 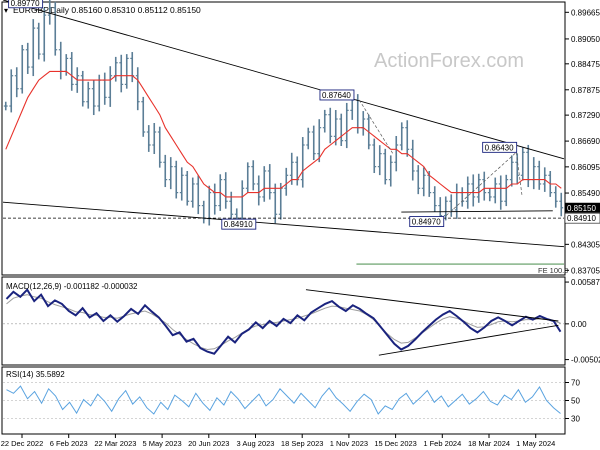 What do you see at coordinates (585, 12) in the screenshot?
I see `price-y-tick-label: 0.89665` at bounding box center [585, 12].